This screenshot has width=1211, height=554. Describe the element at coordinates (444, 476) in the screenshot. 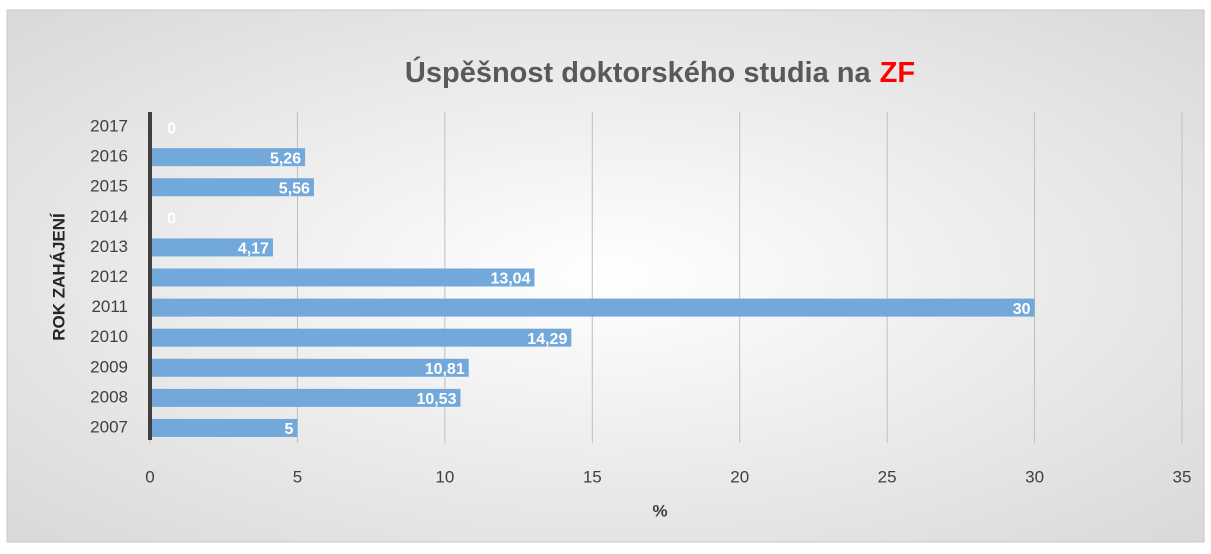

I see `x-tick-label: 10` at that location.